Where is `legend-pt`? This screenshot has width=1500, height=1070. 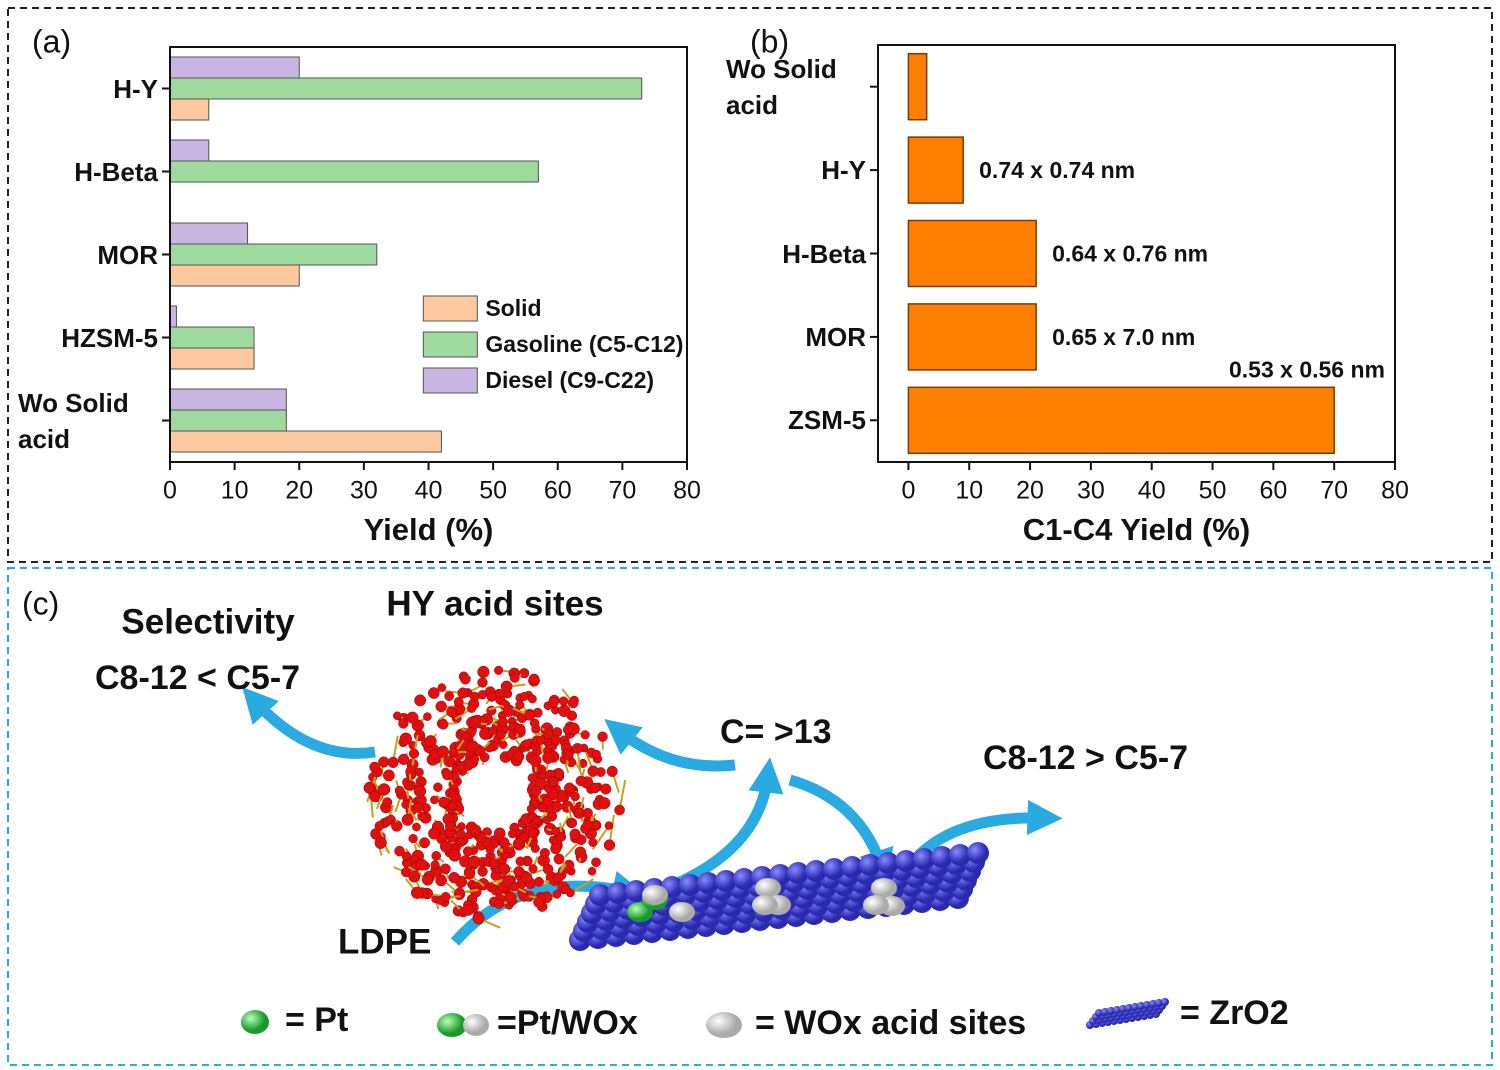
legend-pt is located at coordinates (255, 1022).